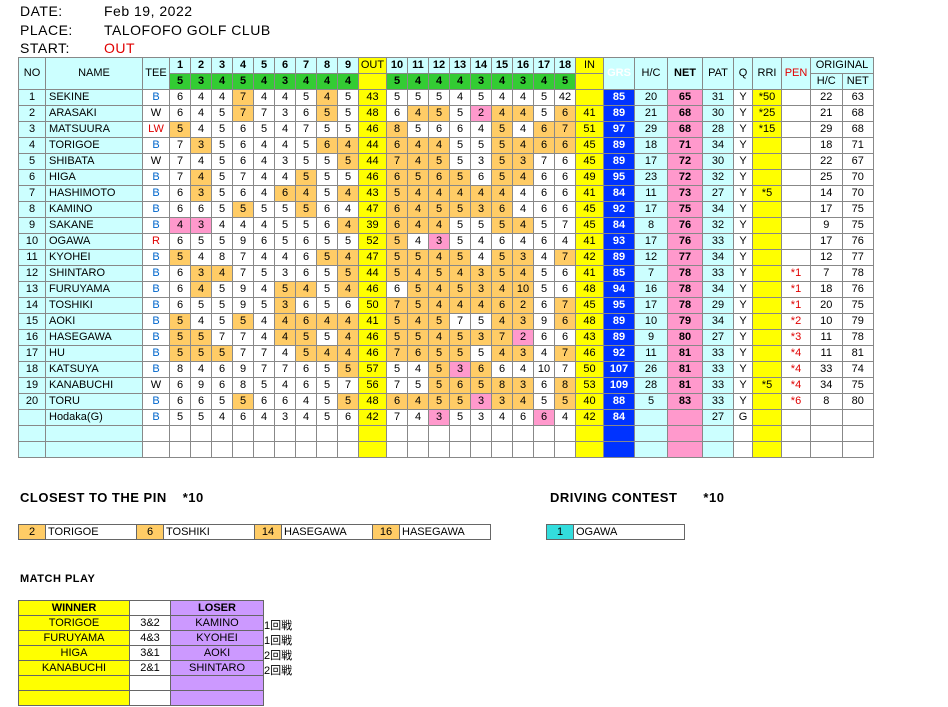 Image resolution: width=948 pixels, height=707 pixels. What do you see at coordinates (685, 225) in the screenshot?
I see `net-score: 76` at bounding box center [685, 225].